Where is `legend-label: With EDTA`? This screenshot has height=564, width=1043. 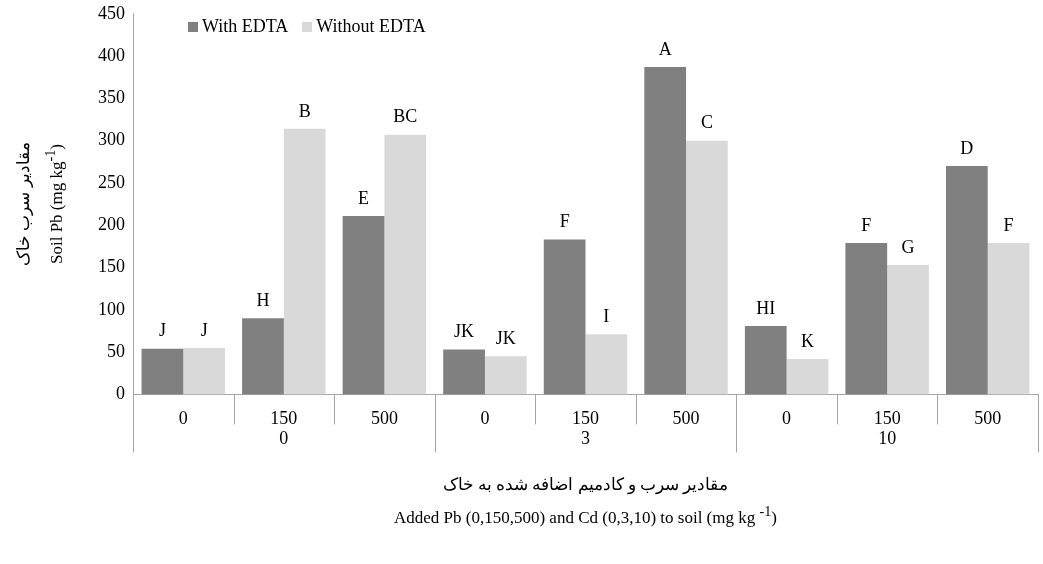 legend-label: With EDTA is located at coordinates (245, 26).